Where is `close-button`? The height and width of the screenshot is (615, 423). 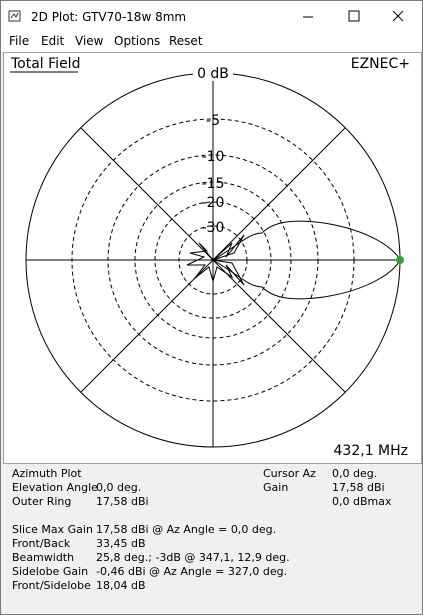
close-button is located at coordinates (398, 16).